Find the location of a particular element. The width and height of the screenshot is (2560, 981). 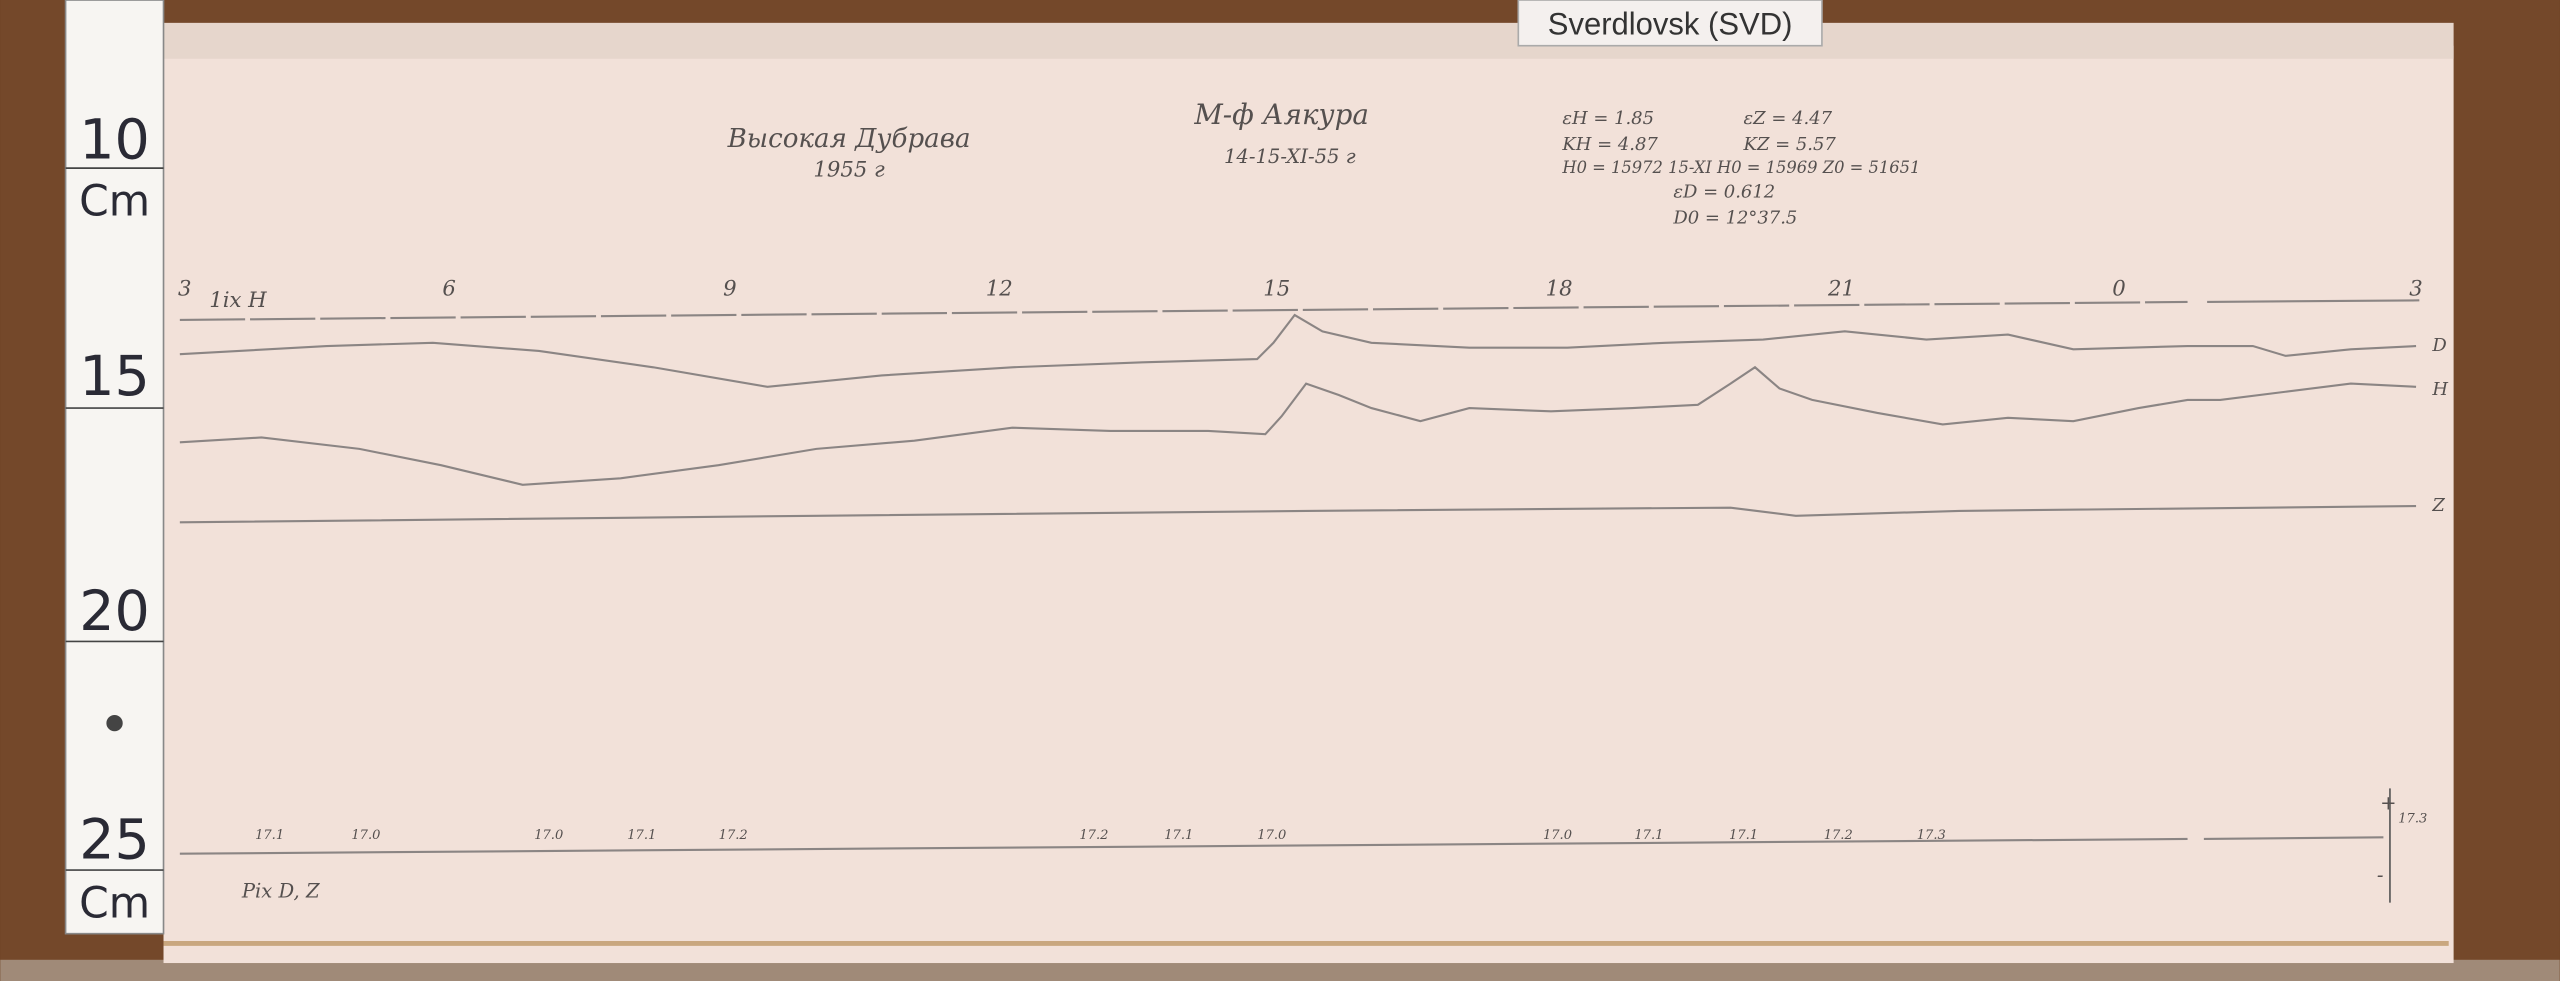

frame-bottom is located at coordinates (1280, 970).